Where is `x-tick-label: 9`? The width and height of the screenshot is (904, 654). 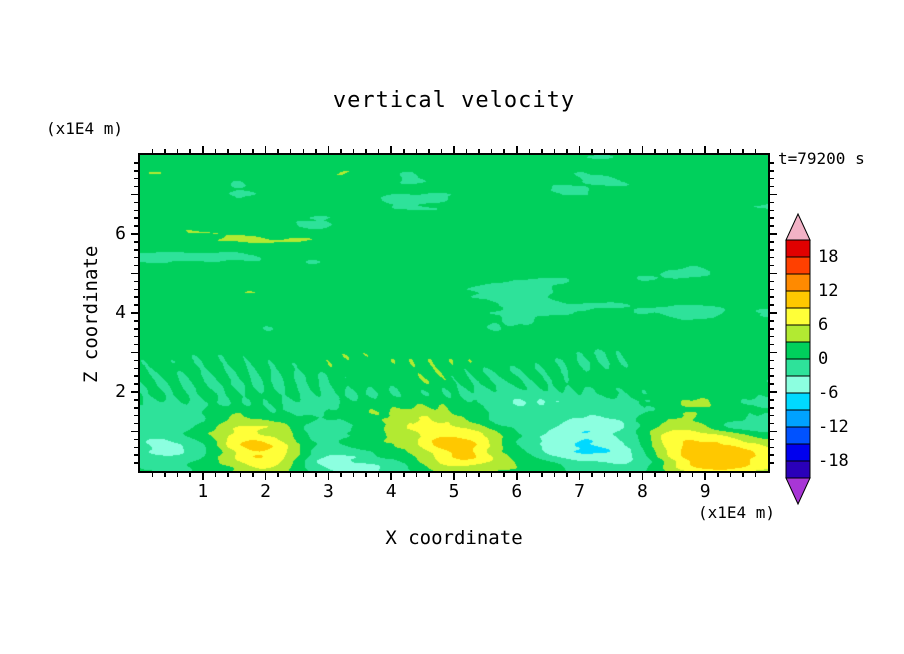 x-tick-label: 9 is located at coordinates (705, 491).